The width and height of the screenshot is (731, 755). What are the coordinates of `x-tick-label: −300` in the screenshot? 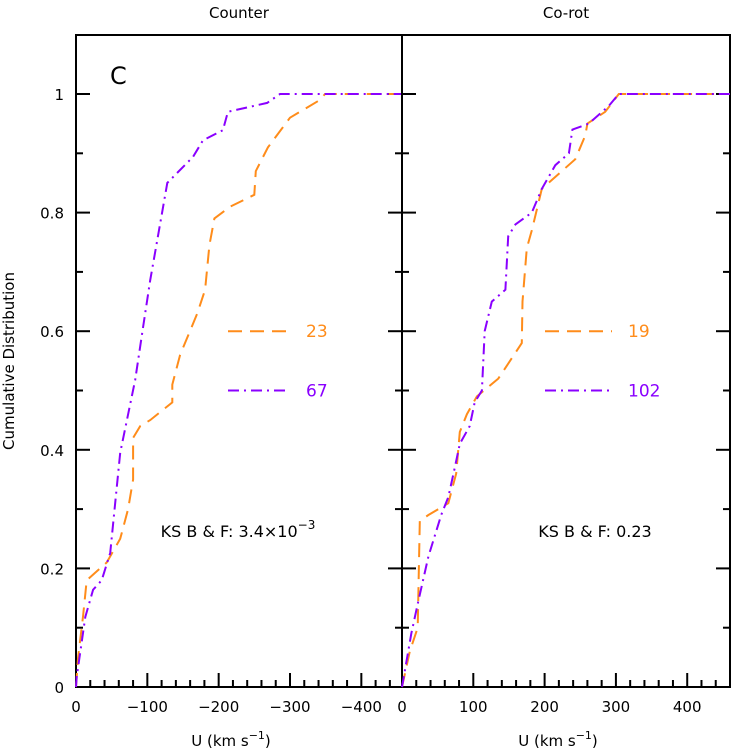 It's located at (289, 707).